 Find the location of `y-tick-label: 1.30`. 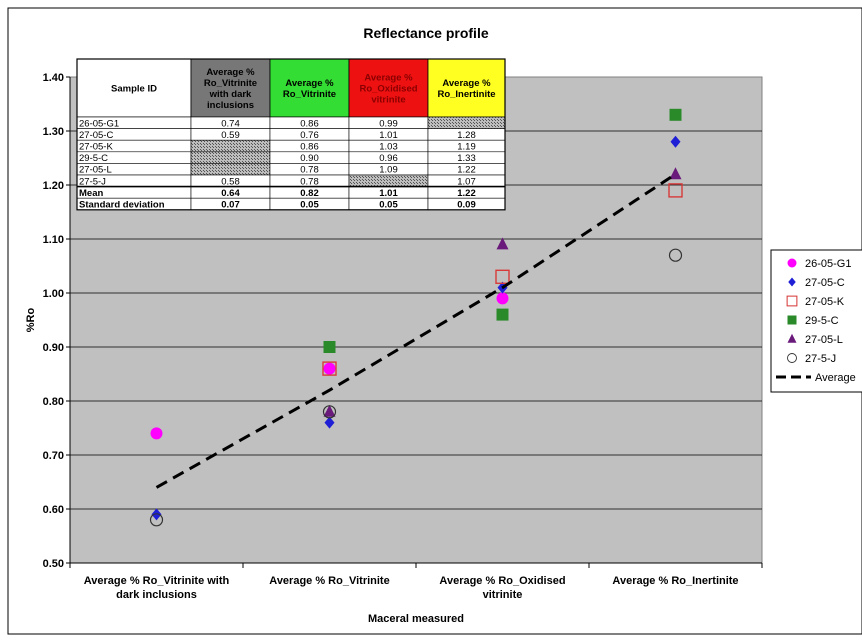

y-tick-label: 1.30 is located at coordinates (53, 132).